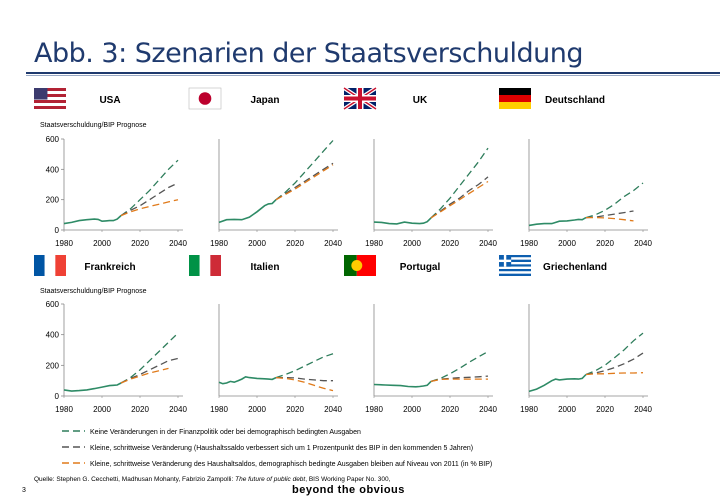 The height and width of the screenshot is (498, 720). What do you see at coordinates (269, 167) in the screenshot?
I see `panel-japan: Japan 1980 2000 2020 2040` at bounding box center [269, 167].